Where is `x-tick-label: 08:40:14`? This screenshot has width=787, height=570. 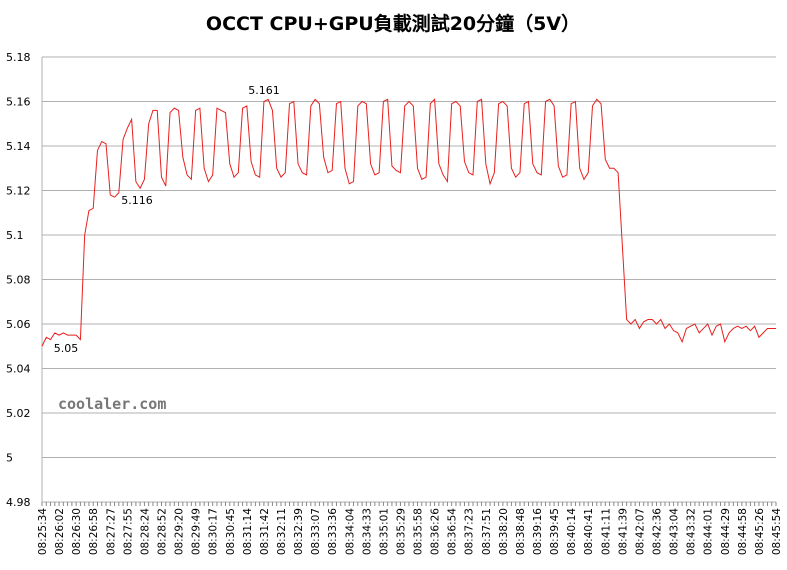 x-tick-label: 08:40:14 is located at coordinates (572, 531).